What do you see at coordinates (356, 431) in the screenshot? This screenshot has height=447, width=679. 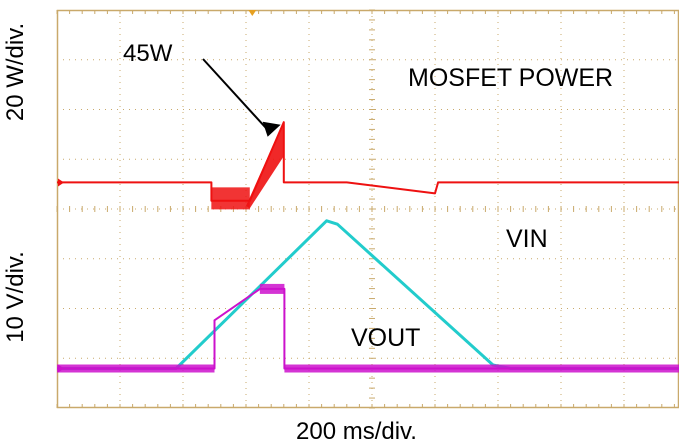 I see `x-axis-label: 200 ms/div.` at bounding box center [356, 431].